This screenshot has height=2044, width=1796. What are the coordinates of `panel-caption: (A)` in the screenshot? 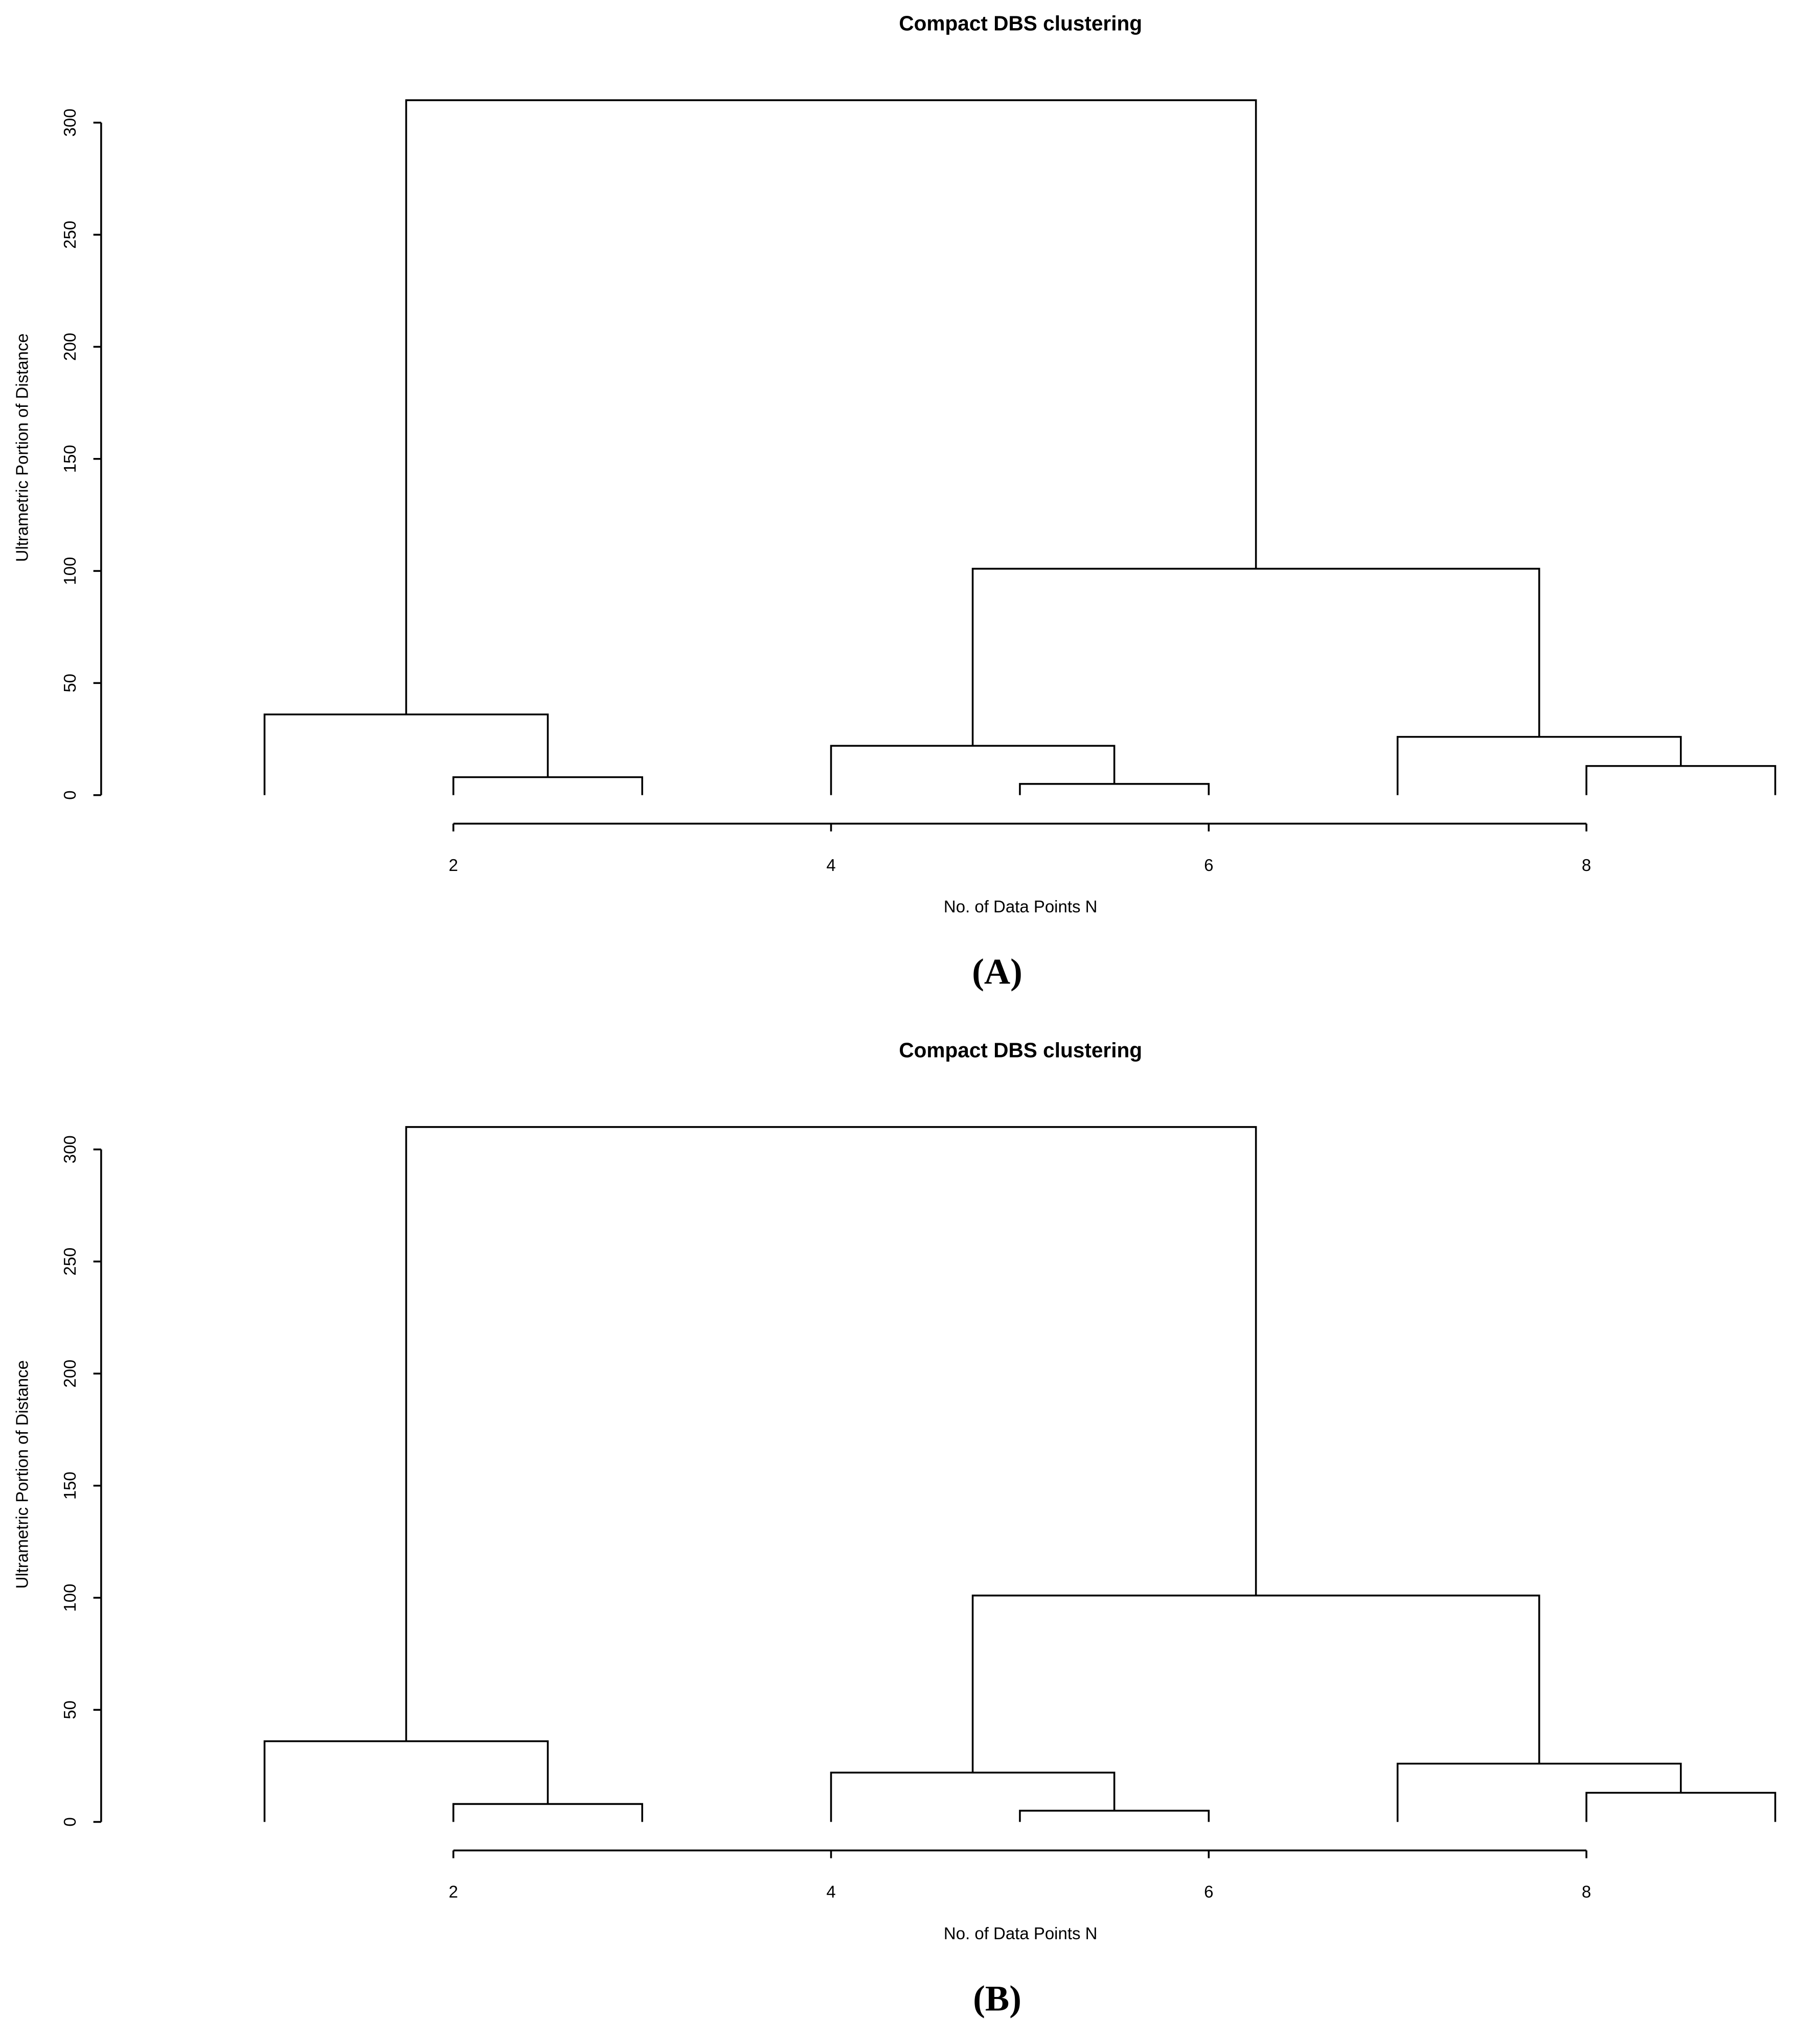 It's located at (997, 972).